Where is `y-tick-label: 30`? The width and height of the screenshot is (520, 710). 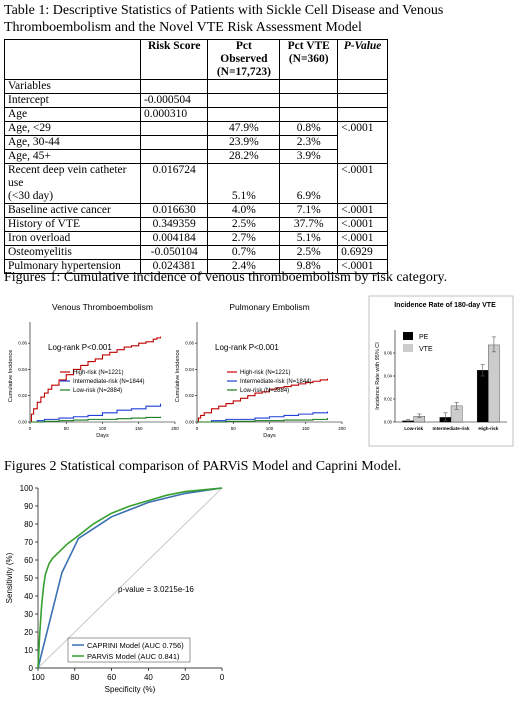
y-tick-label: 30 is located at coordinates (28, 614).